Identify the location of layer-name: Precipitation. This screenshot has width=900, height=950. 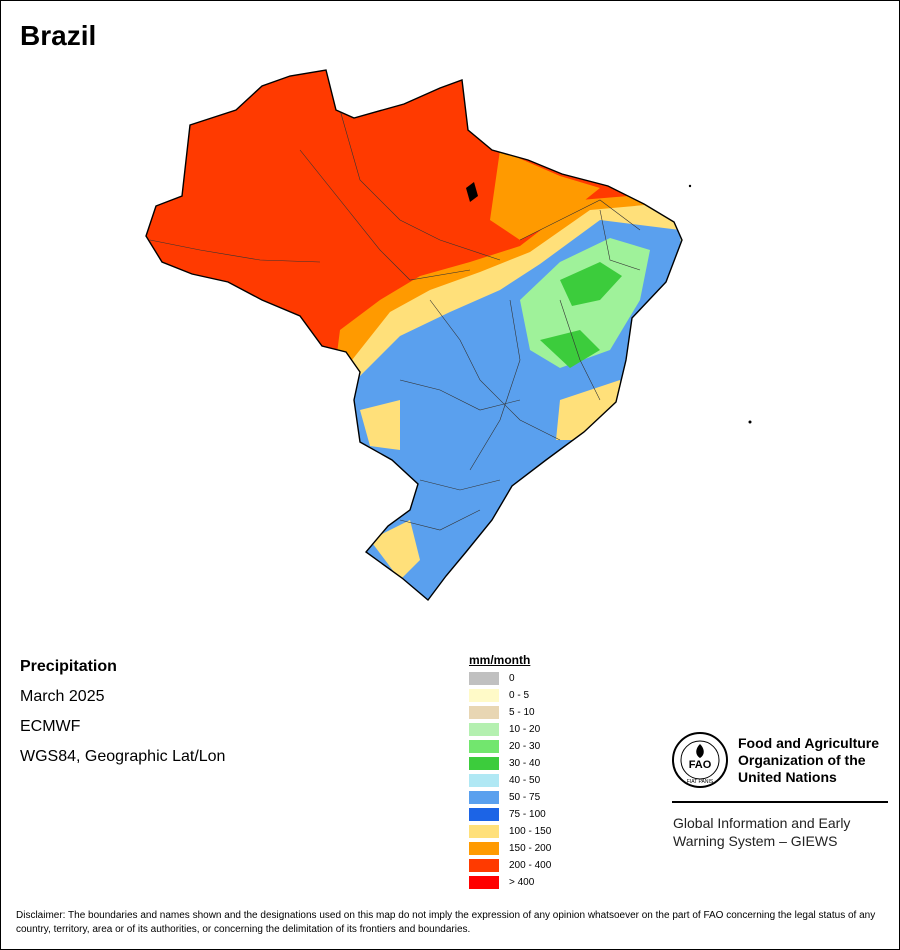
(68, 666).